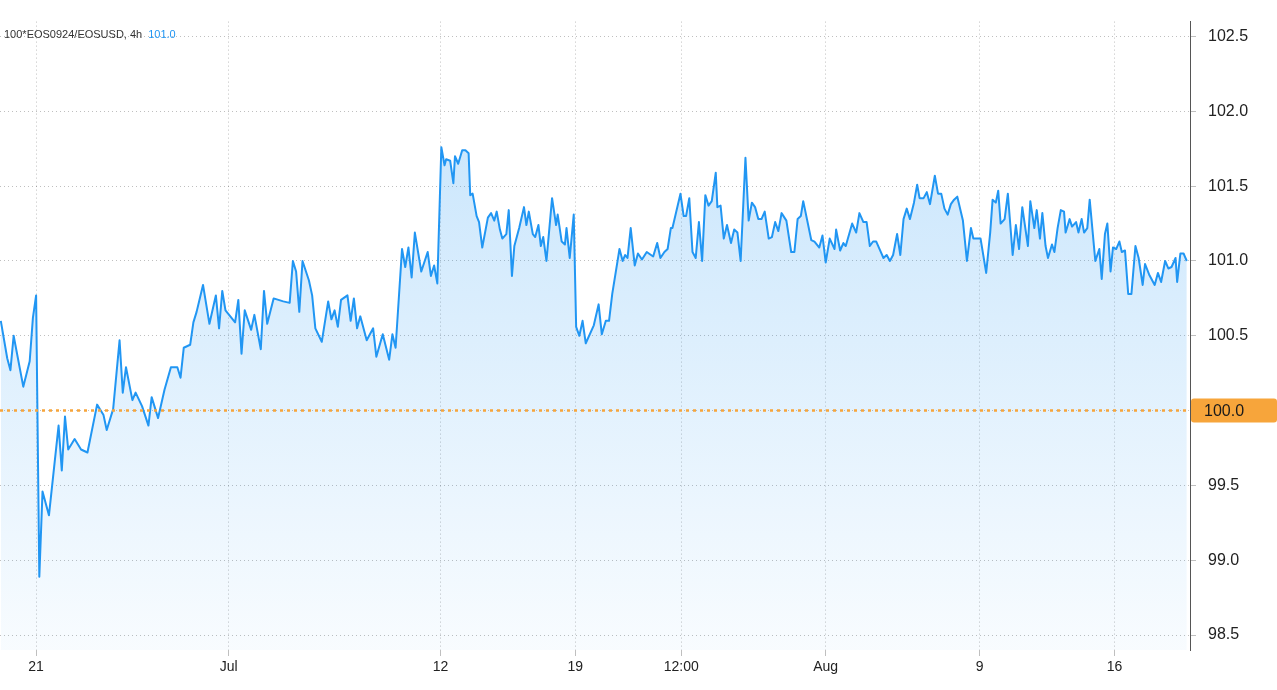 Image resolution: width=1277 pixels, height=690 pixels. I want to click on x-tick-label: 12:00, so click(681, 666).